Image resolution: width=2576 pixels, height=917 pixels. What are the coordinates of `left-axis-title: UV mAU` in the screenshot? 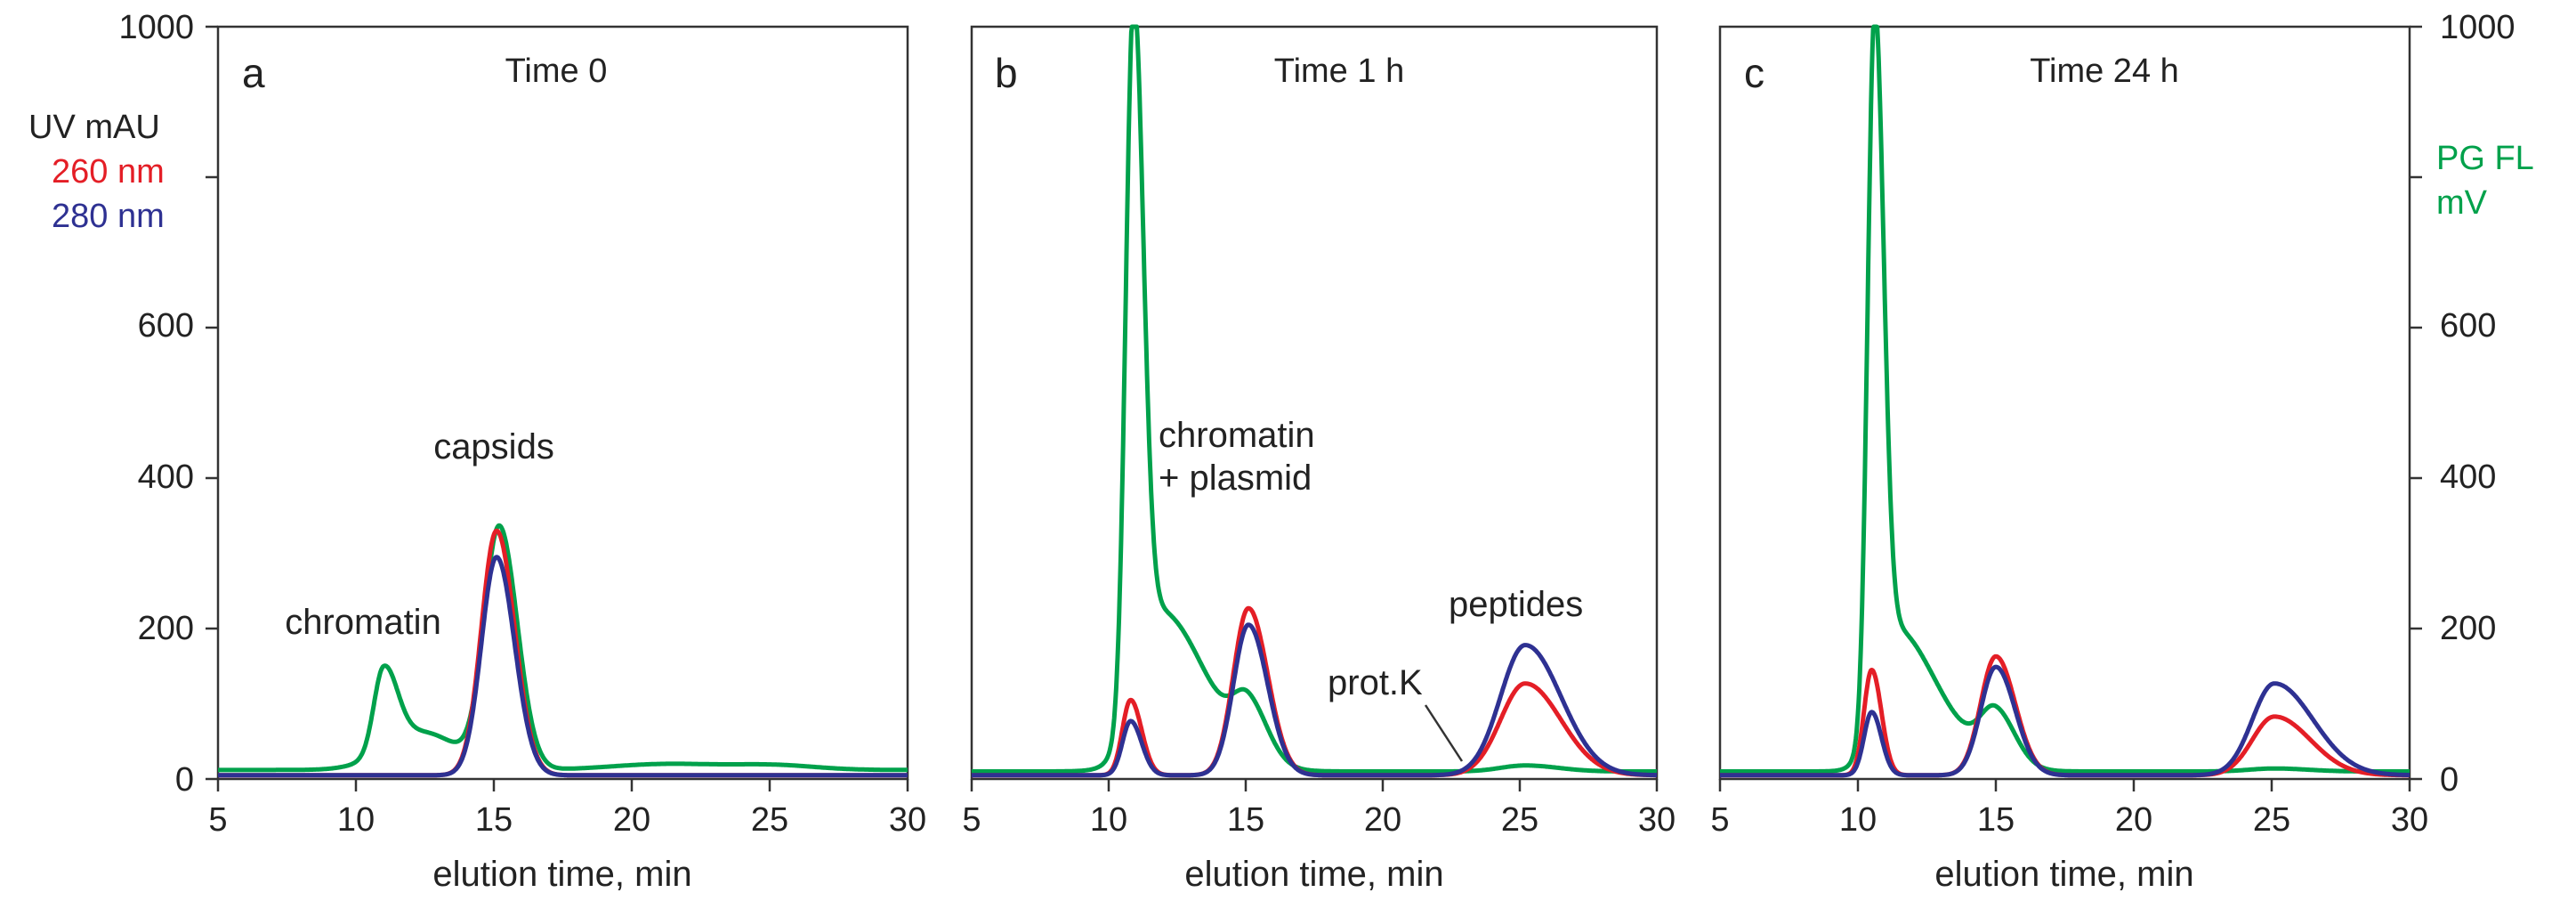 It's located at (94, 128).